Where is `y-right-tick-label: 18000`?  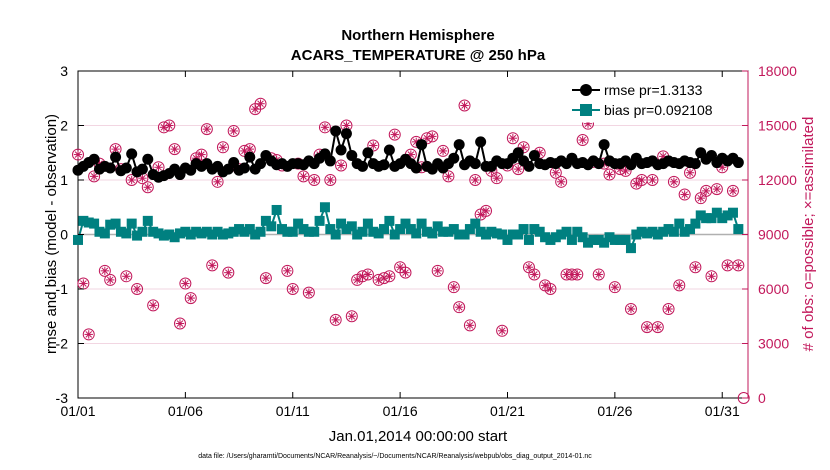
y-right-tick-label: 18000 is located at coordinates (777, 71).